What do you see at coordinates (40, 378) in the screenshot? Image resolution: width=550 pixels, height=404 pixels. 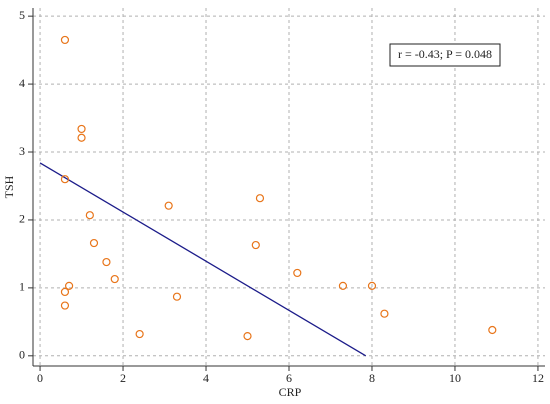 I see `x-tick-label: 0` at bounding box center [40, 378].